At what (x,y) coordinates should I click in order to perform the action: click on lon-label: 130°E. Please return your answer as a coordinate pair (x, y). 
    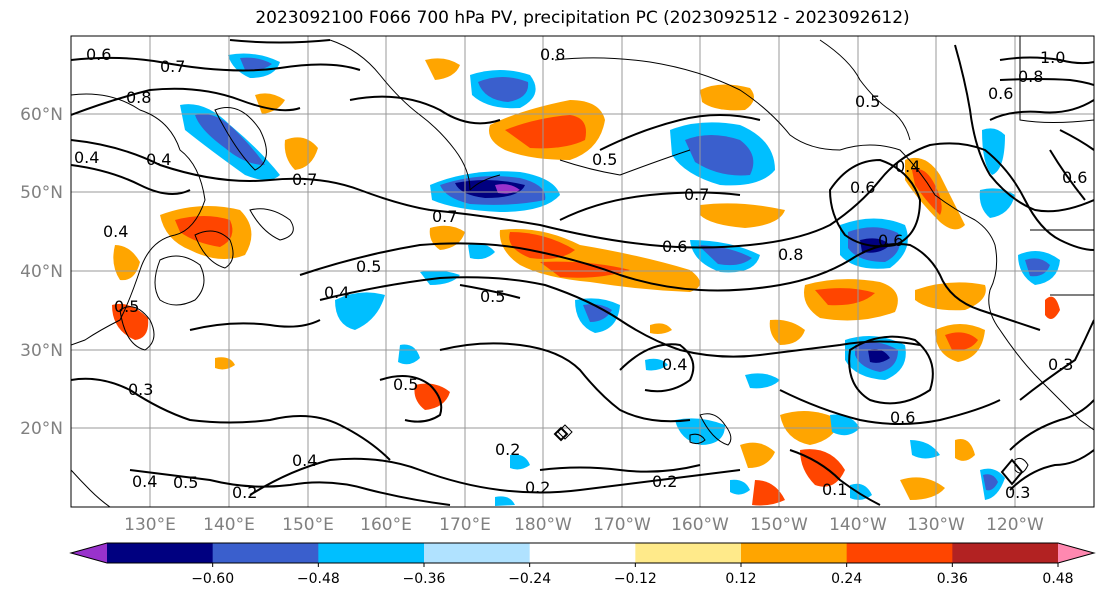
    Looking at the image, I should click on (150, 525).